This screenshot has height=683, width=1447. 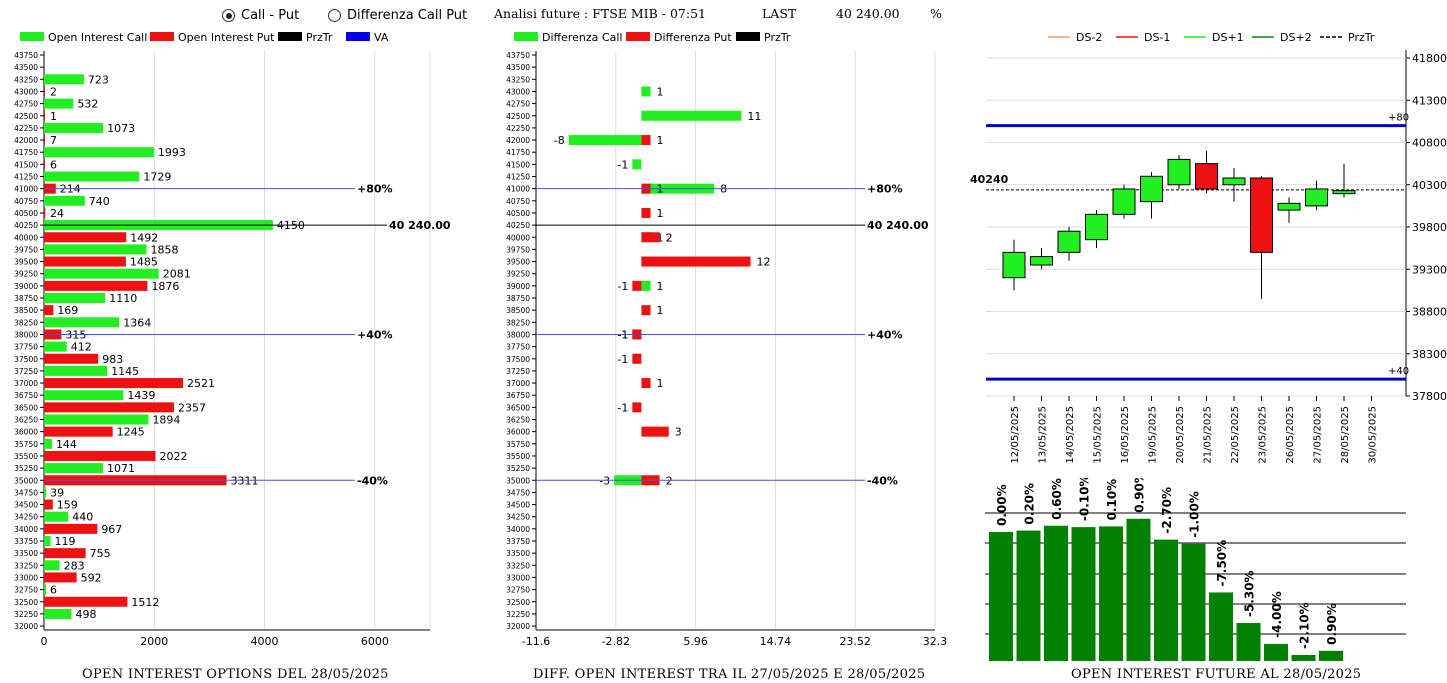 What do you see at coordinates (518, 371) in the screenshot?
I see `diff-y-tick: 37250` at bounding box center [518, 371].